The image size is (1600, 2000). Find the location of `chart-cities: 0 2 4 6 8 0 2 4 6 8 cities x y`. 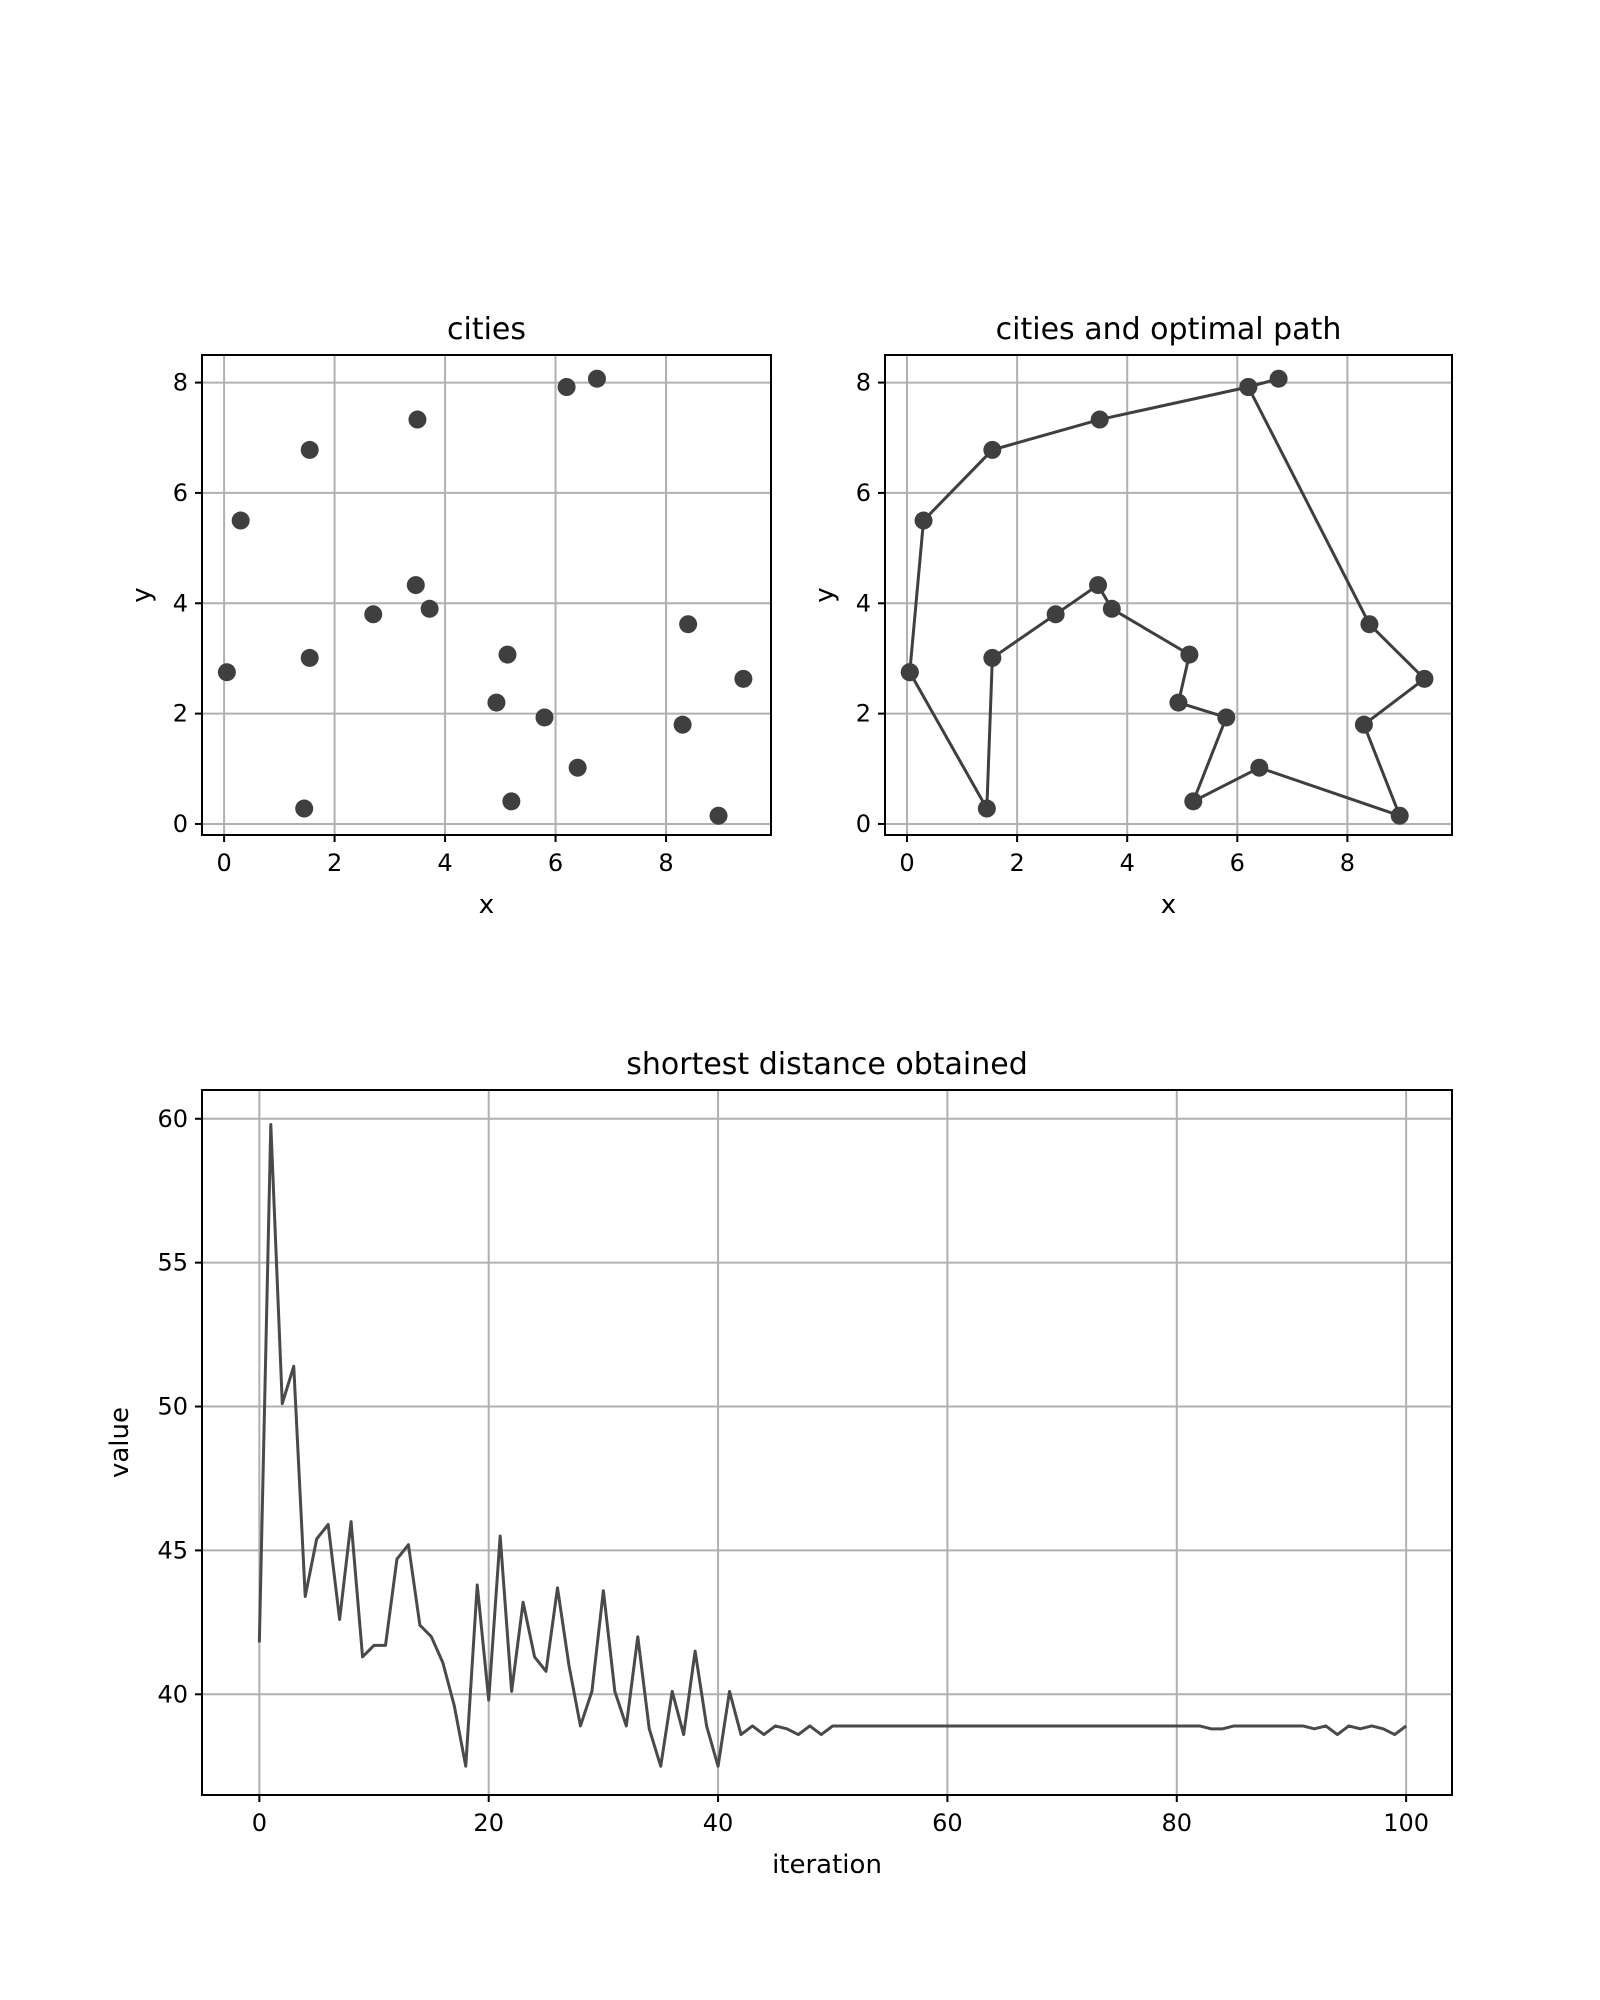

chart-cities: 0 2 4 6 8 0 2 4 6 8 cities x y is located at coordinates (449, 616).